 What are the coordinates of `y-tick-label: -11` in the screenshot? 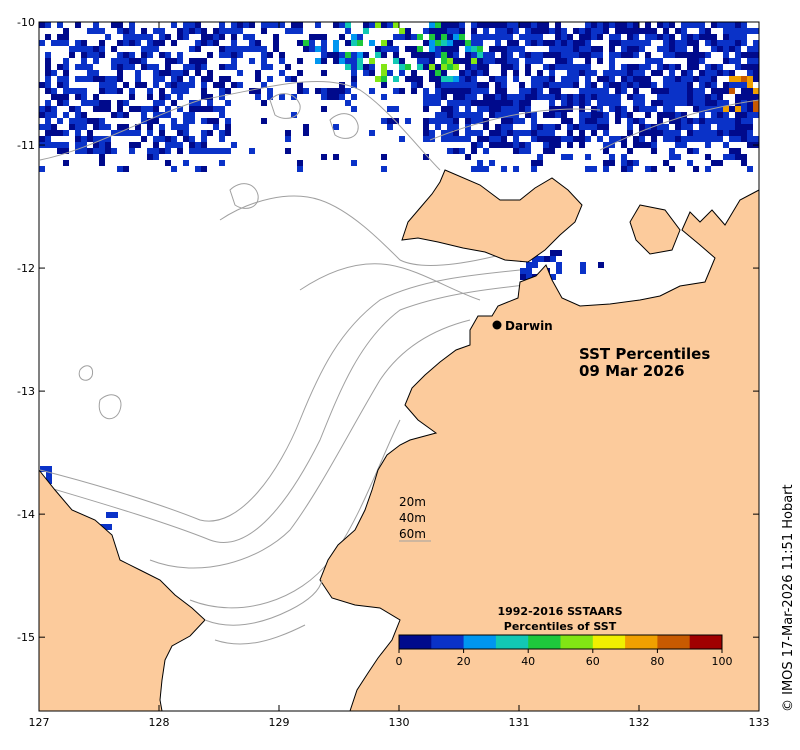 It's located at (26, 145).